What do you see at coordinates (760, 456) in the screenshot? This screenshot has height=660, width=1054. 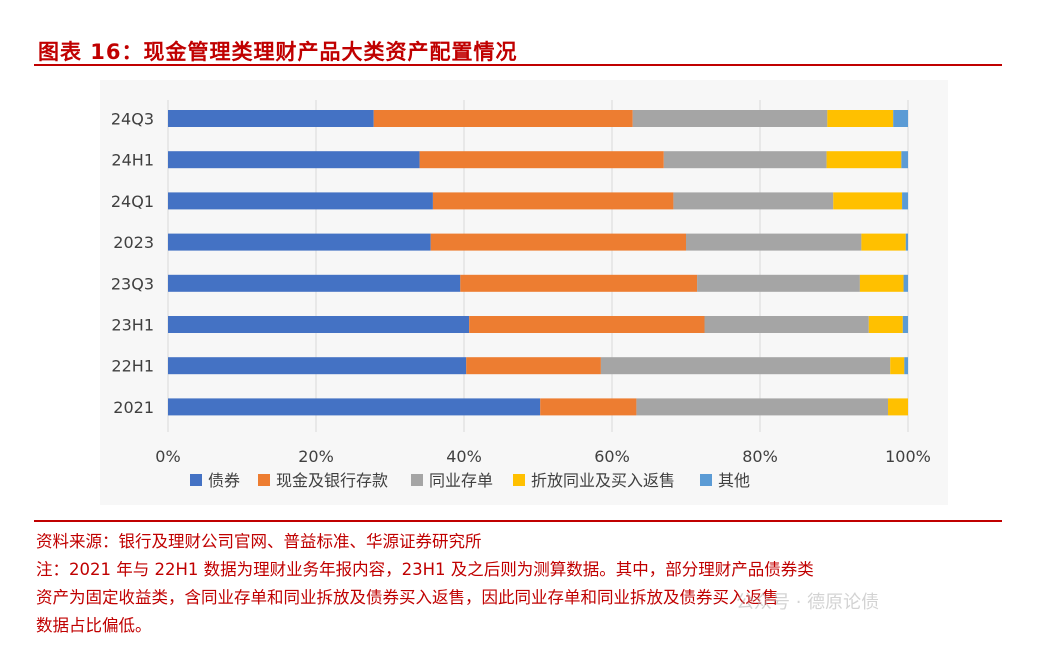 I see `x-tick-label: 80%` at bounding box center [760, 456].